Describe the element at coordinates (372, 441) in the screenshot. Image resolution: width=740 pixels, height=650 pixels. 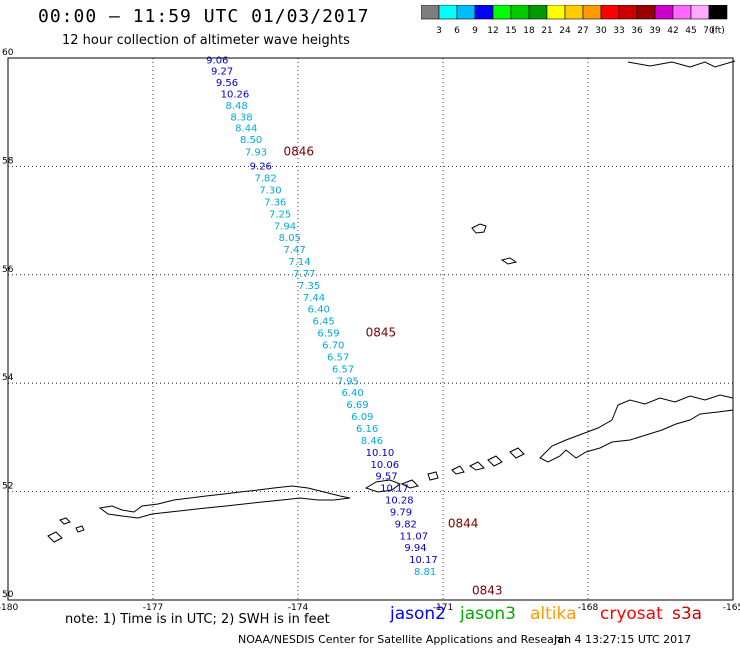
I see `wave-height-label: 8.46` at that location.